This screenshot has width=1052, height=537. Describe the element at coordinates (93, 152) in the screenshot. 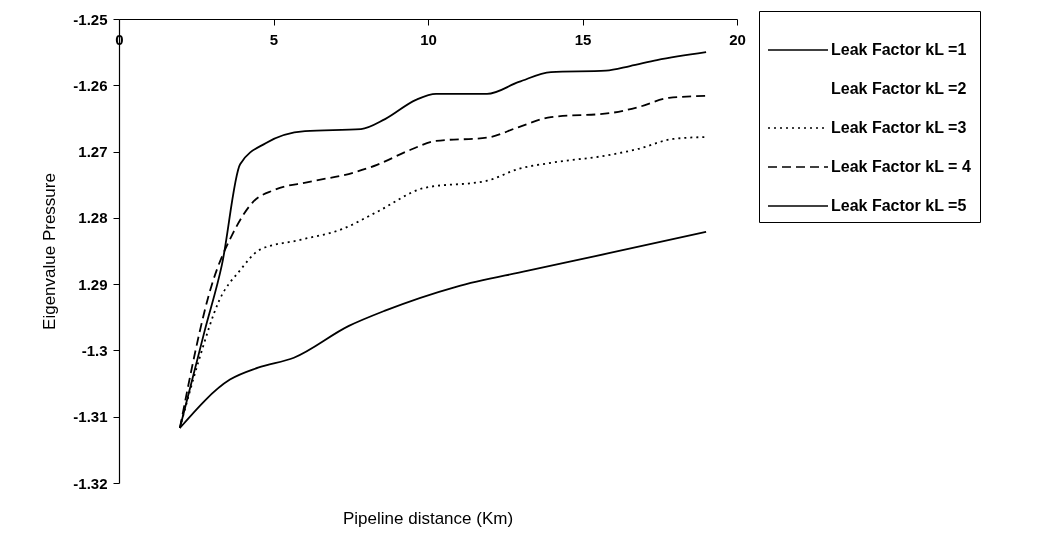

I see `y-tick-label: 1.27` at that location.